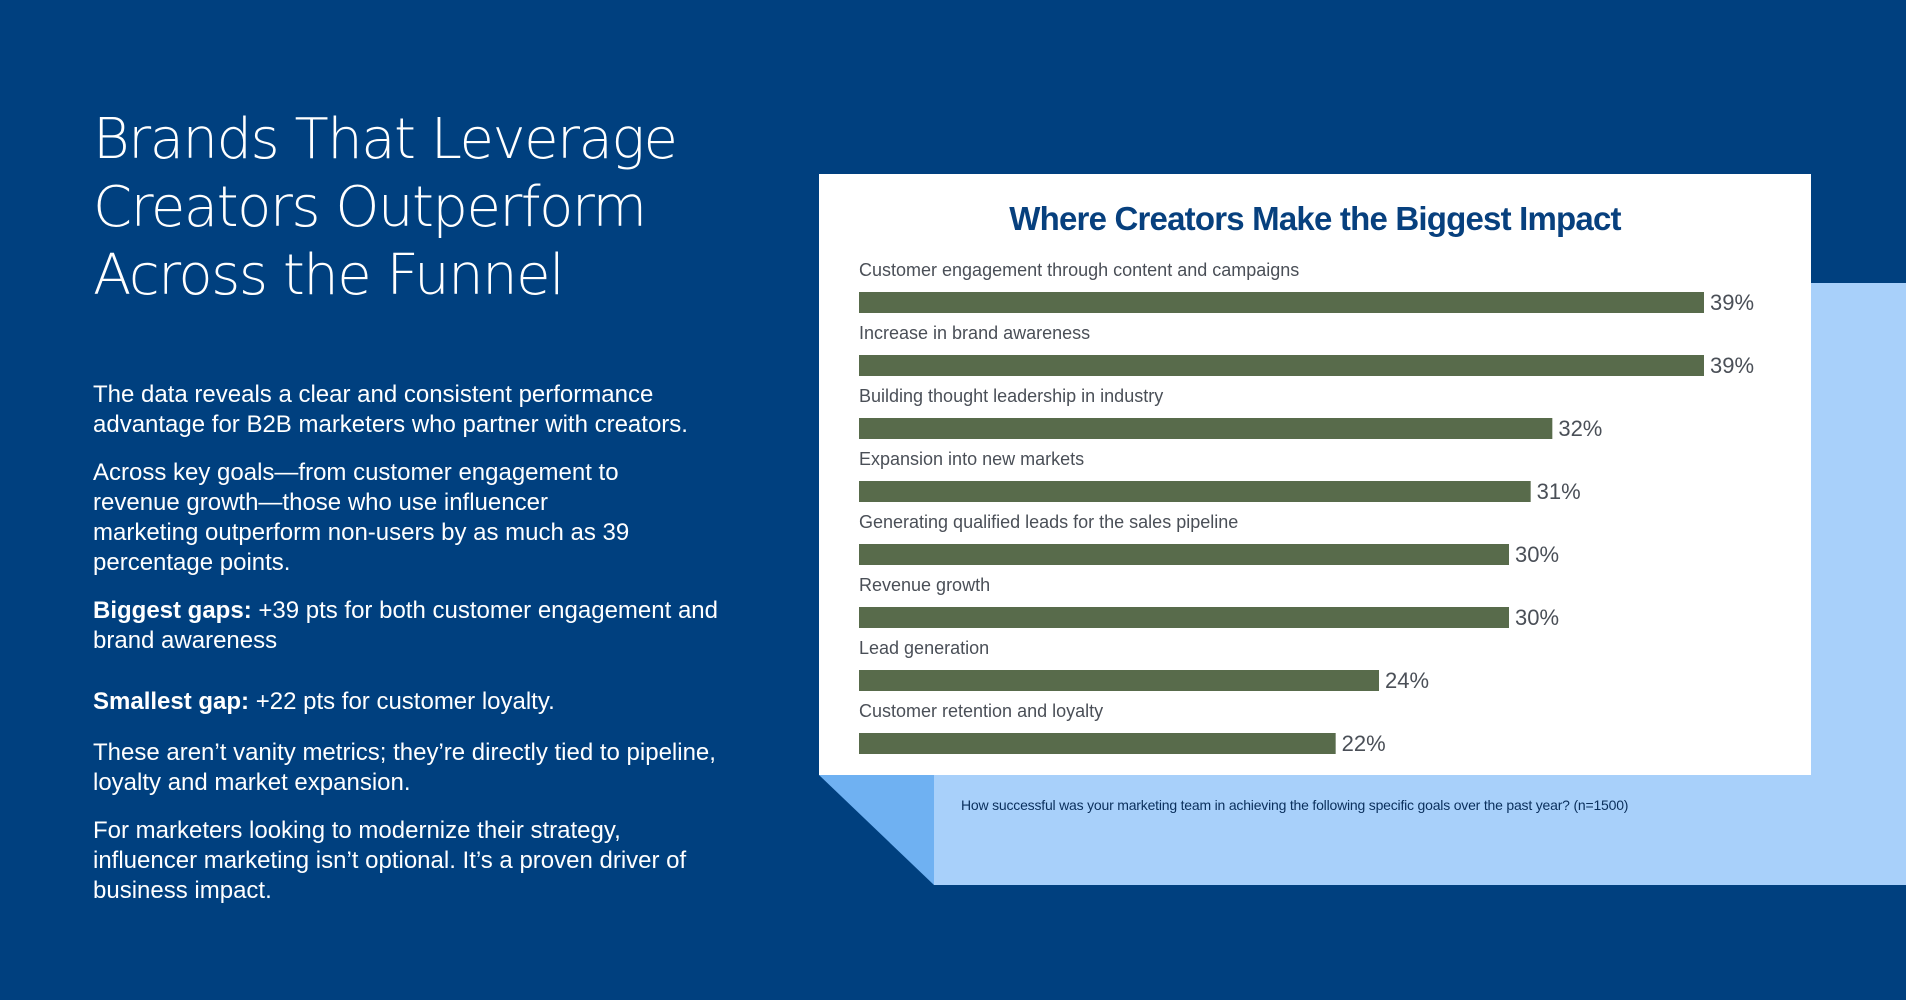 The width and height of the screenshot is (1906, 1000). Describe the element at coordinates (172, 610) in the screenshot. I see `biggest-gaps-label: Biggest gaps:` at that location.